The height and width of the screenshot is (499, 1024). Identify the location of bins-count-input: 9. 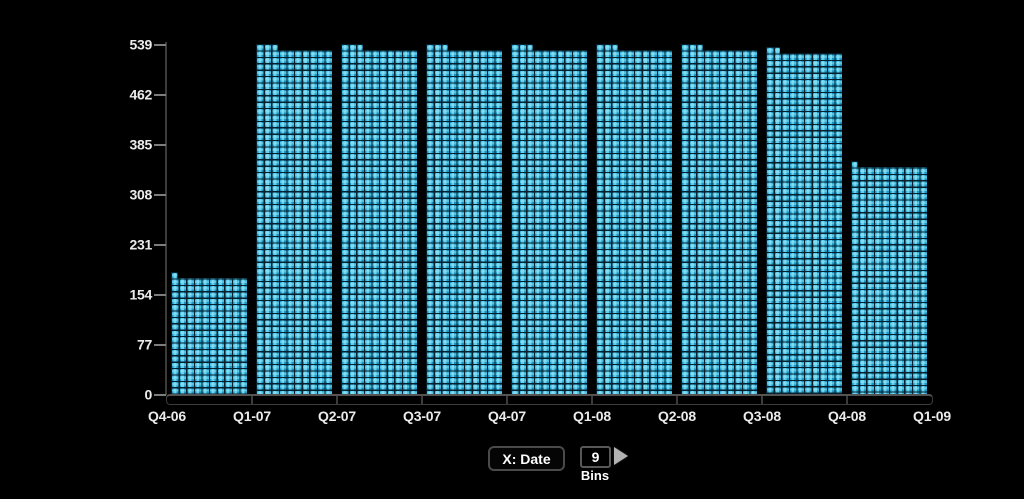
(595, 457).